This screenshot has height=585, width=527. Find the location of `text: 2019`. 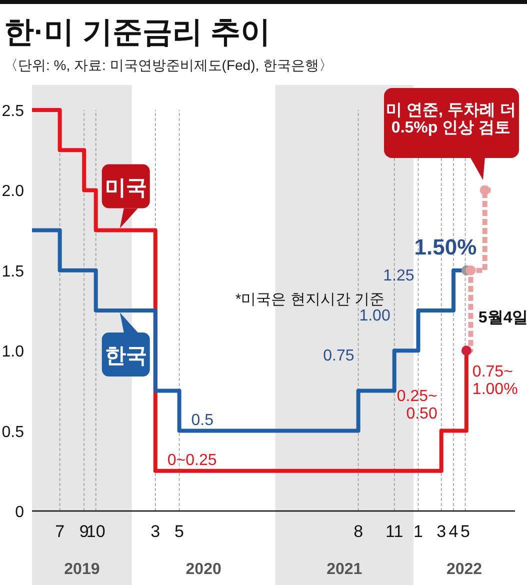

text: 2019 is located at coordinates (82, 569).